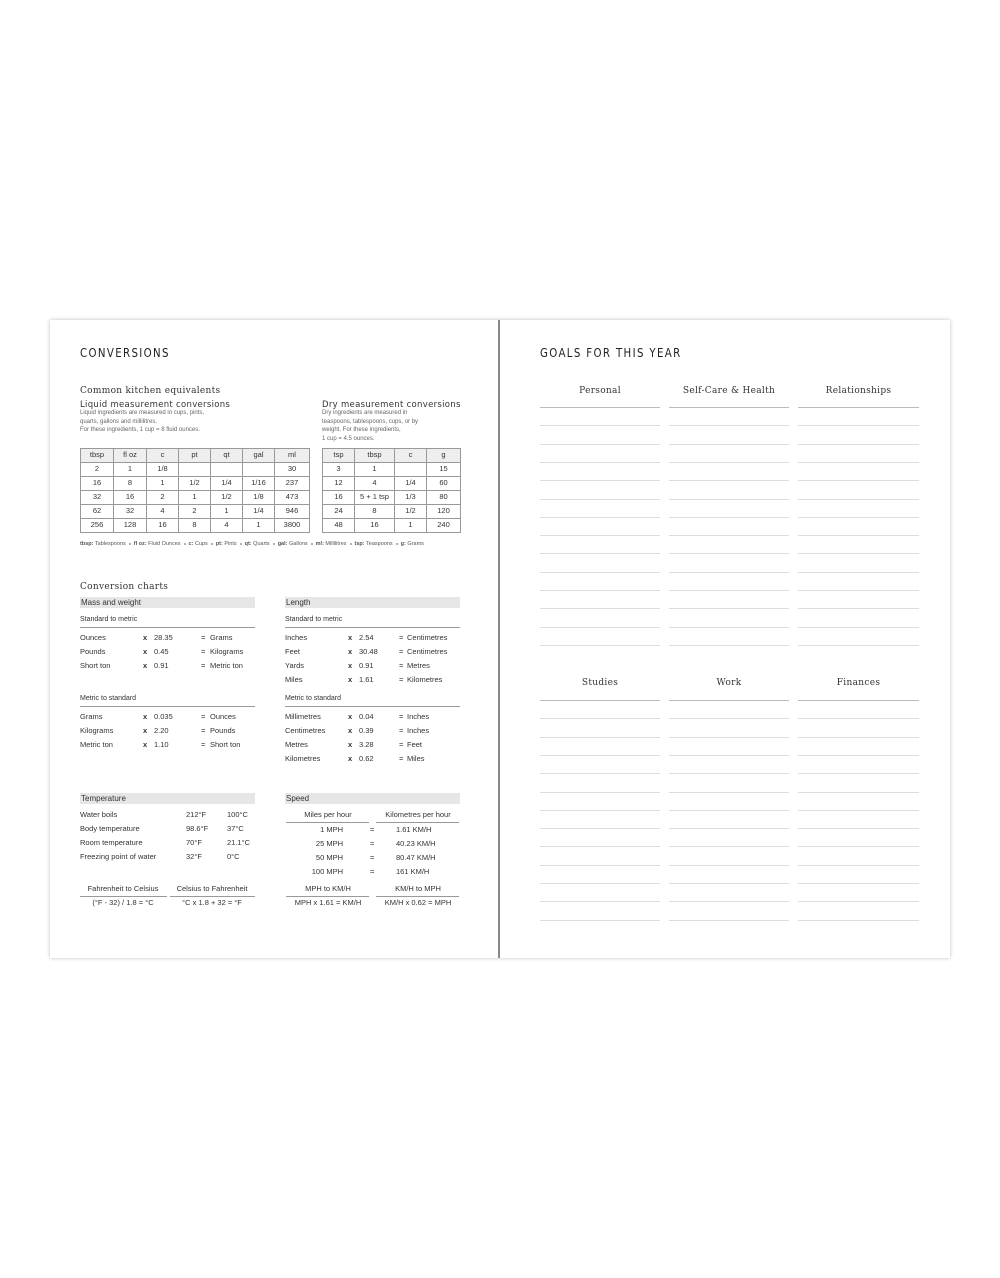  I want to click on table-cell: 60, so click(443, 483).